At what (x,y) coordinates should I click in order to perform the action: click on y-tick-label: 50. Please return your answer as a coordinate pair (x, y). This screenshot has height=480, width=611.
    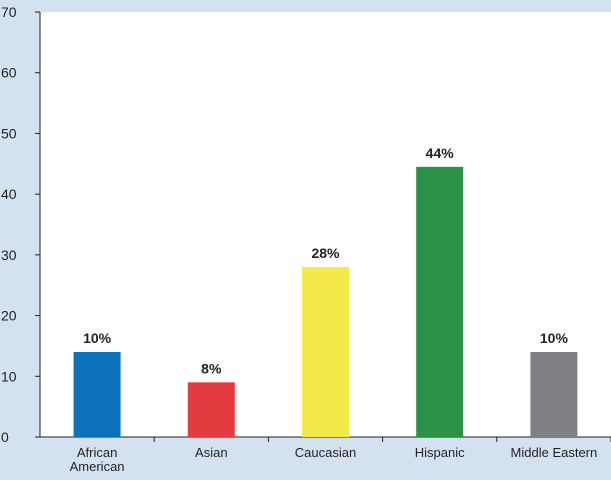
    Looking at the image, I should click on (9, 133).